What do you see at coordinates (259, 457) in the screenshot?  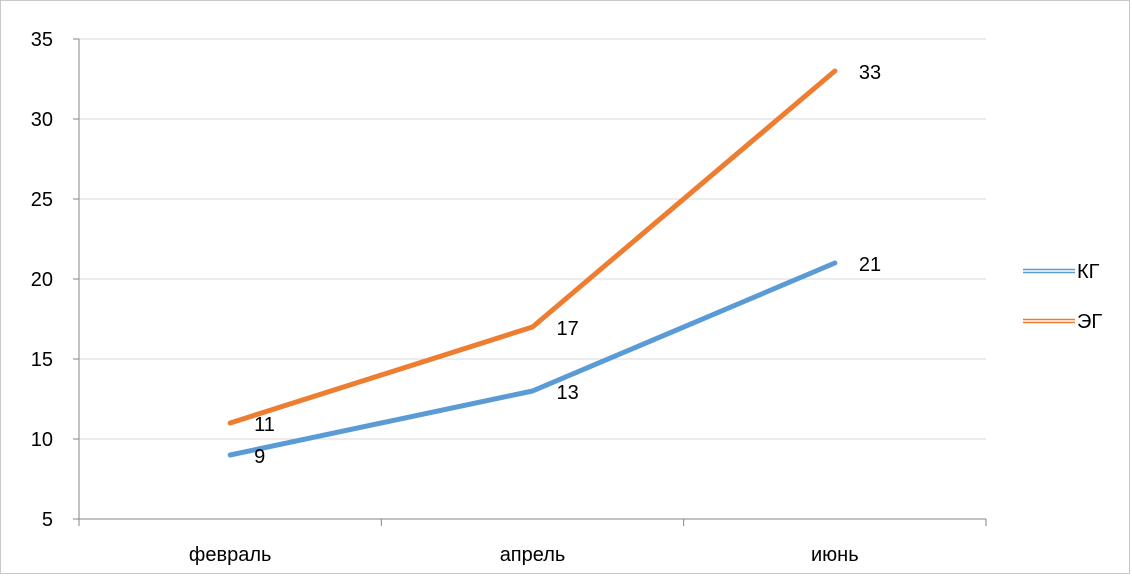 I see `data-label-0-0: 9` at bounding box center [259, 457].